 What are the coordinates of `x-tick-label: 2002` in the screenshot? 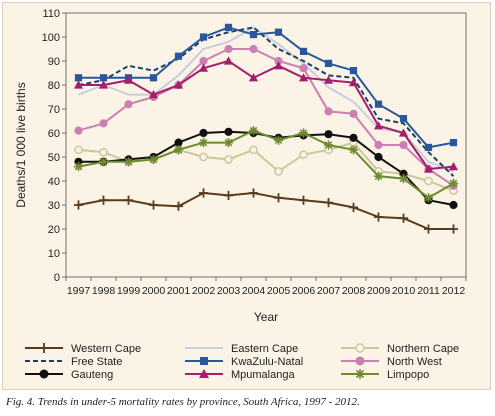 It's located at (204, 291).